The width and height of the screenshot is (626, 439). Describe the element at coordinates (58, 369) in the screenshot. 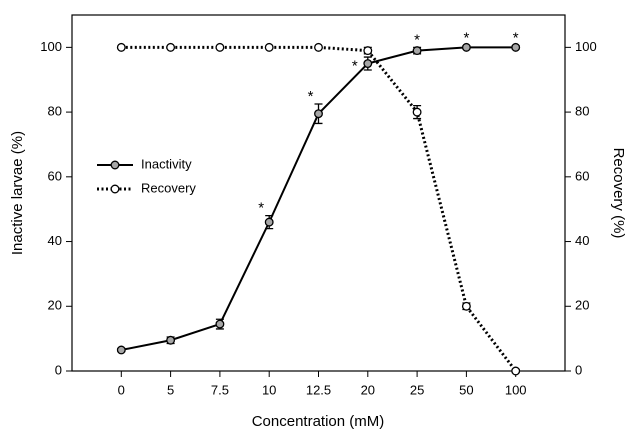

I see `y-tick-label: 0` at that location.